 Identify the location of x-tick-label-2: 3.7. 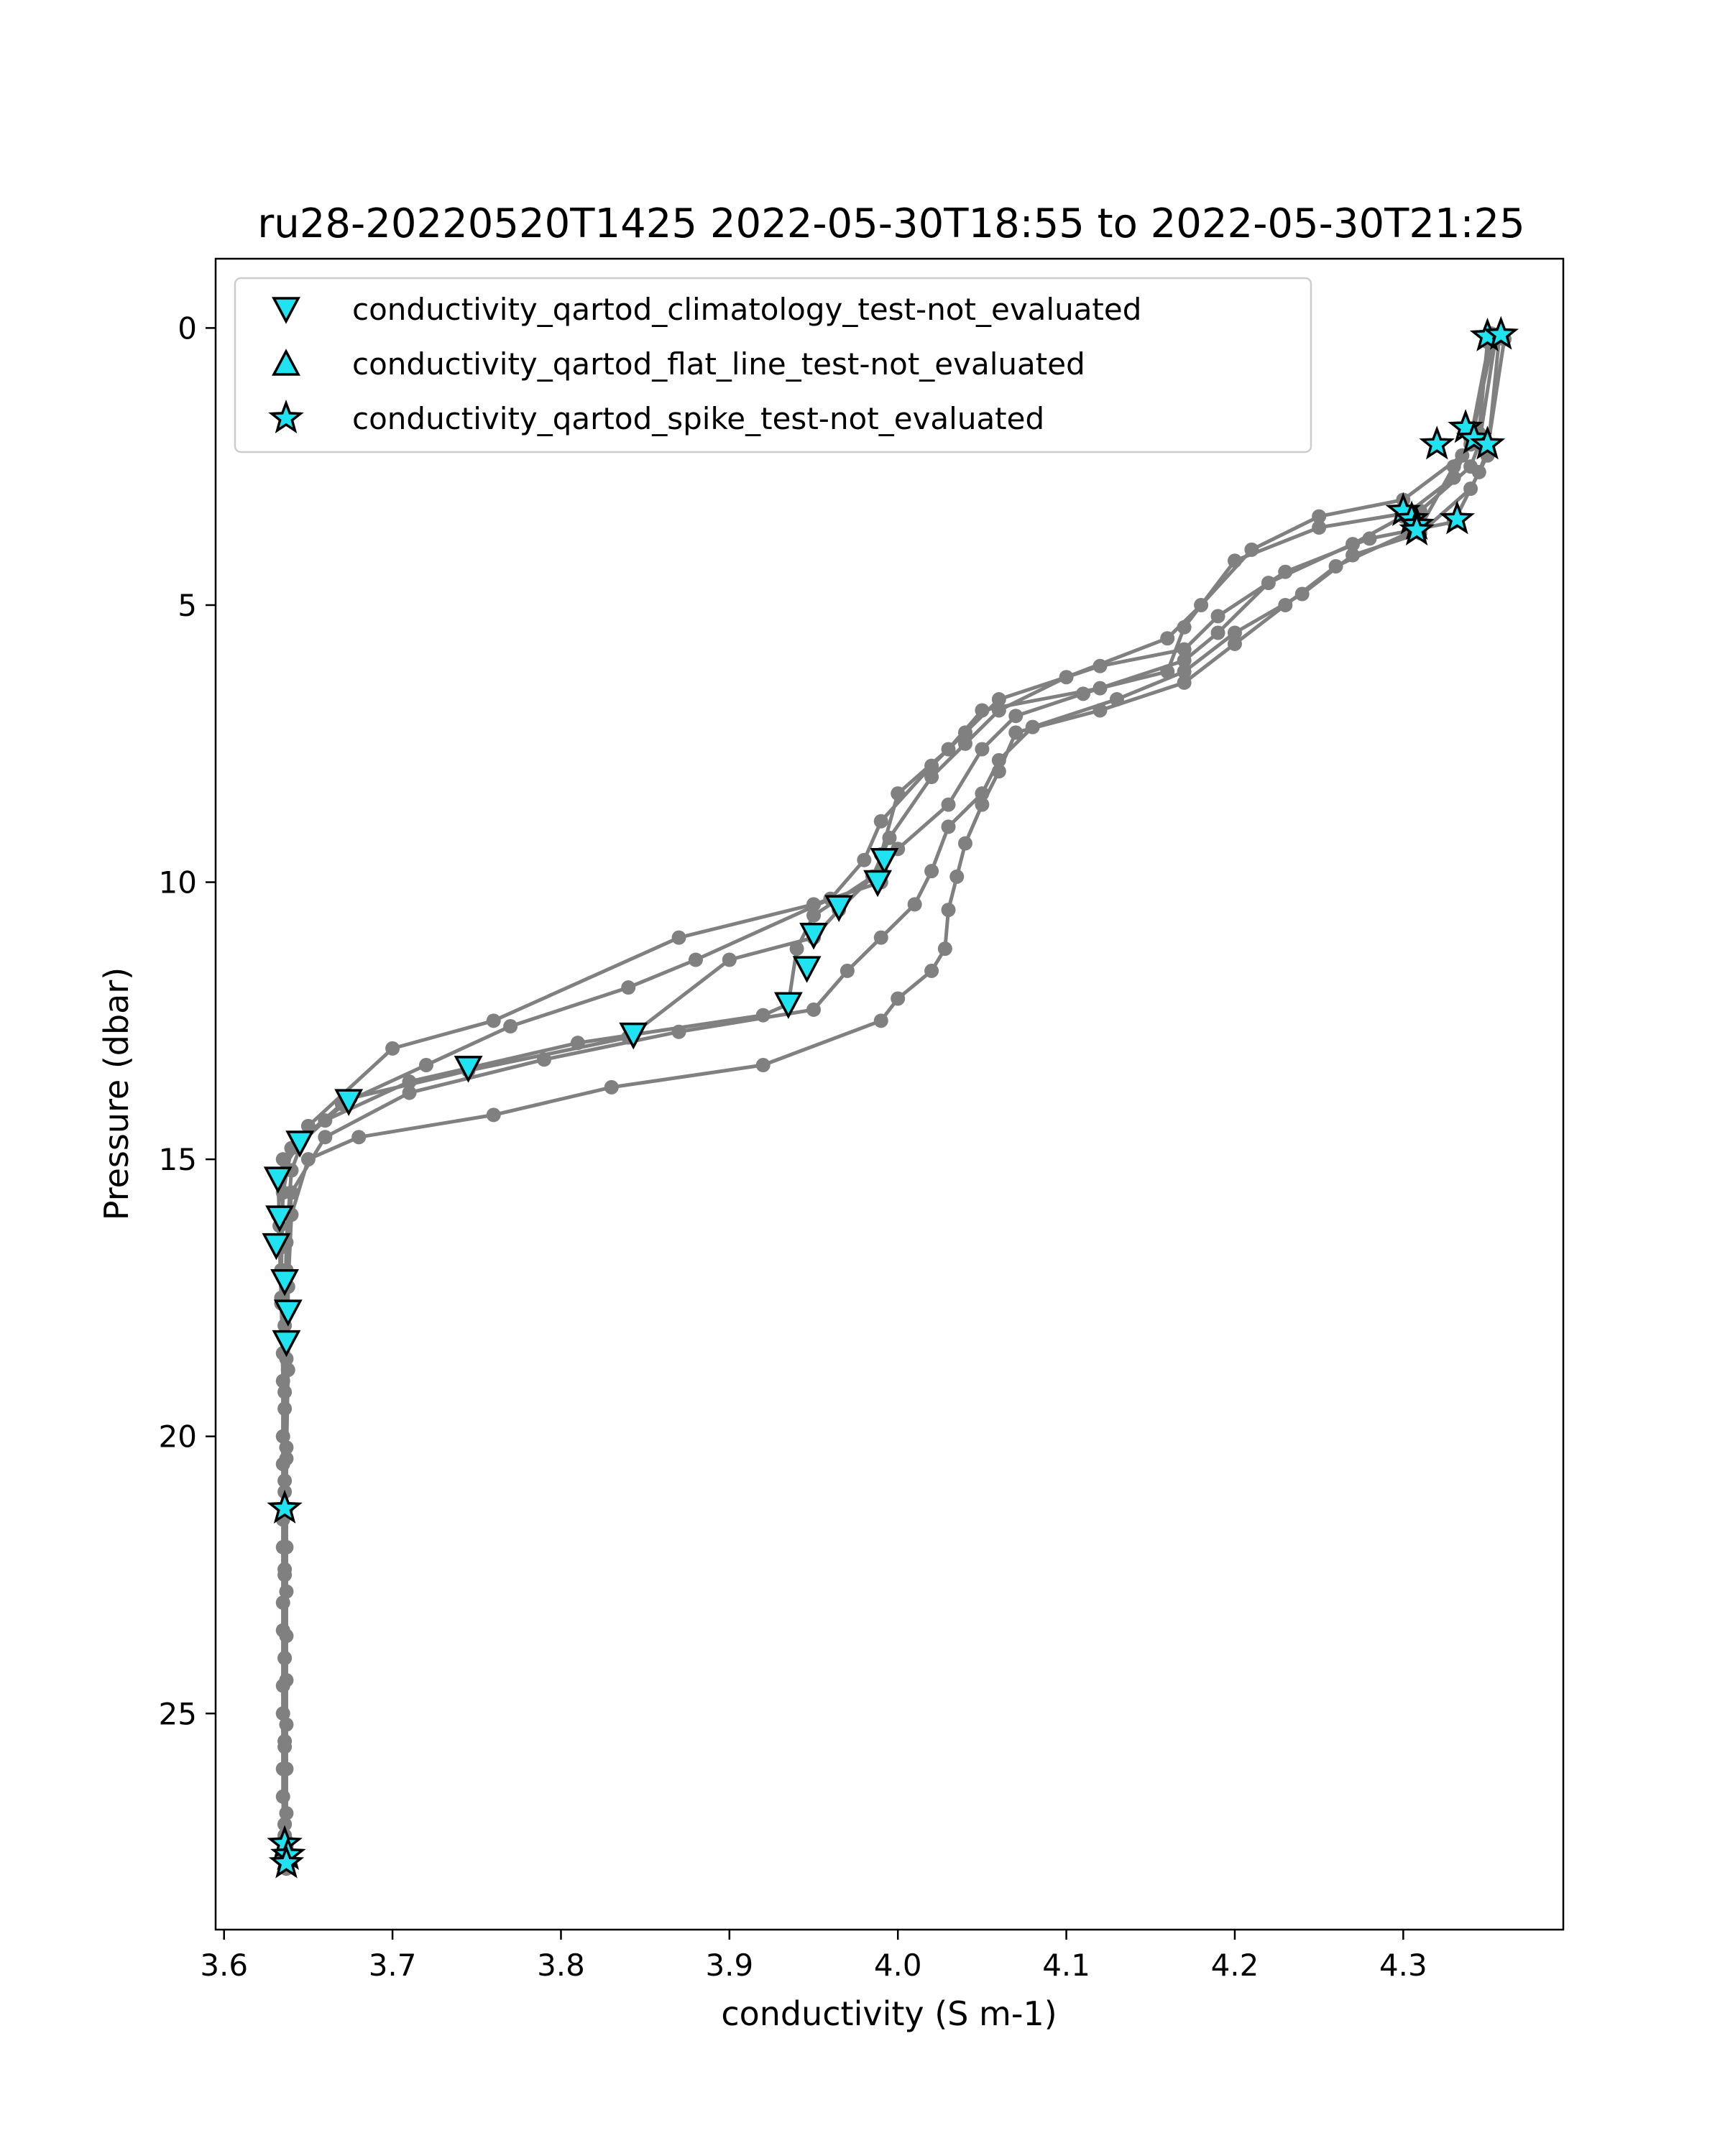
(393, 1965).